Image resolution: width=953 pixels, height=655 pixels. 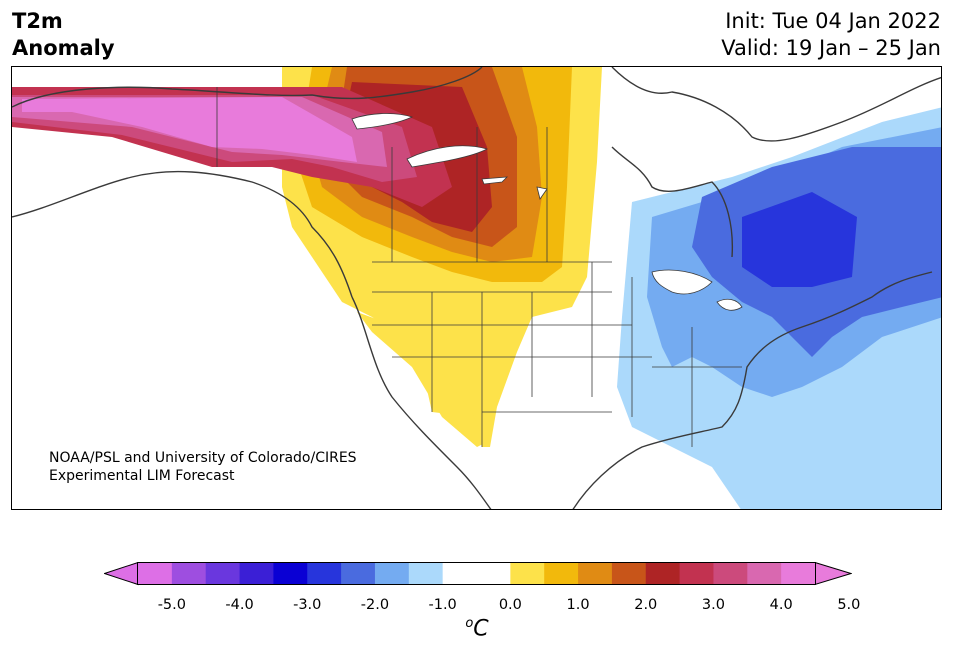 What do you see at coordinates (481, 629) in the screenshot?
I see `unit-letter: C` at bounding box center [481, 629].